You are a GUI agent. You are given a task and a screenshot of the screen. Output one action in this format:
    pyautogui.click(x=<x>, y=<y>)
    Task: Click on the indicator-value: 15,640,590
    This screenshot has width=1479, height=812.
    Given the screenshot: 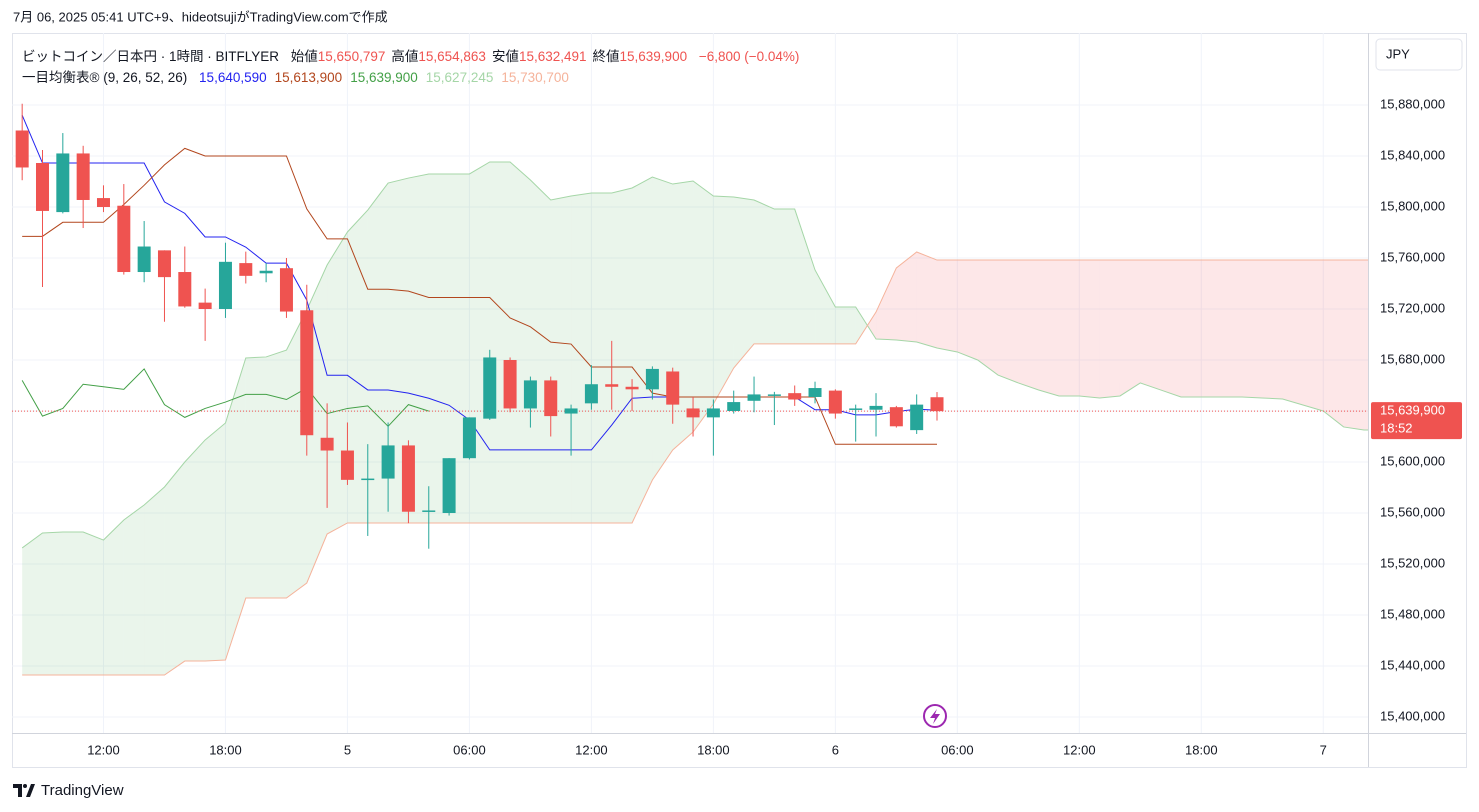 What is the action you would take?
    pyautogui.click(x=233, y=77)
    